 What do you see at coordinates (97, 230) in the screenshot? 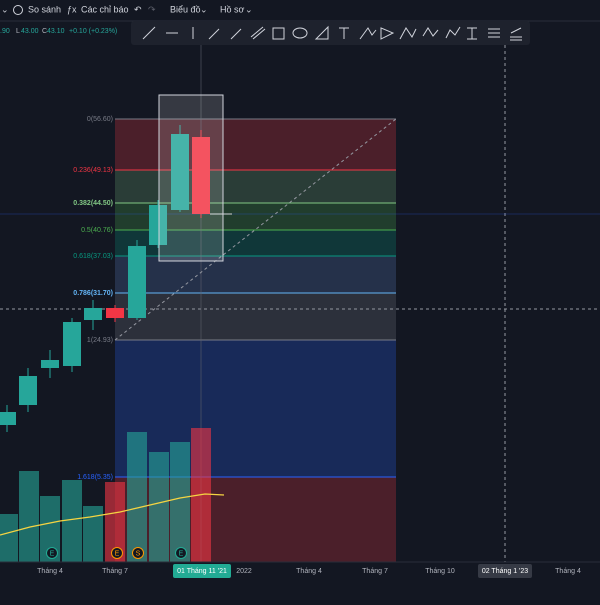
I see `fib-label: 0.5(40.76)` at bounding box center [97, 230].